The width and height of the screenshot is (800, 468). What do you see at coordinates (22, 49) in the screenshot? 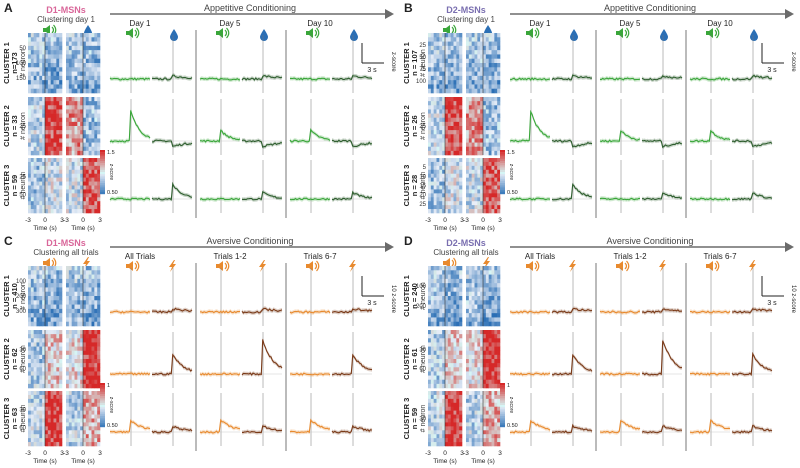
I see `neuron-tick: 50` at bounding box center [22, 49].